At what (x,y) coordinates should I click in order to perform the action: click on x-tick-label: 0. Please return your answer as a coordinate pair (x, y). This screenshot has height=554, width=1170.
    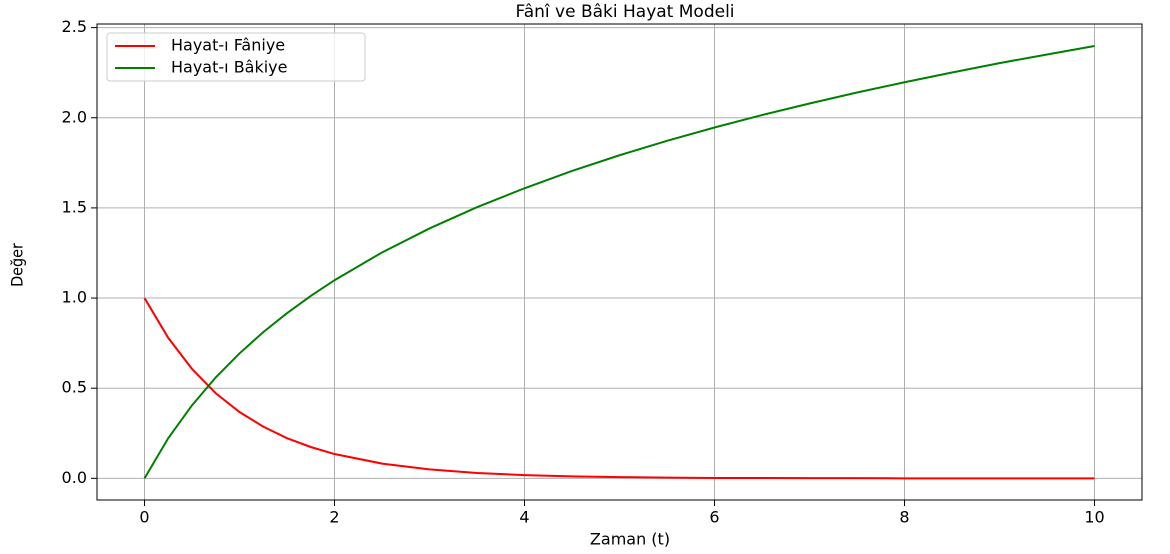
    Looking at the image, I should click on (144, 517).